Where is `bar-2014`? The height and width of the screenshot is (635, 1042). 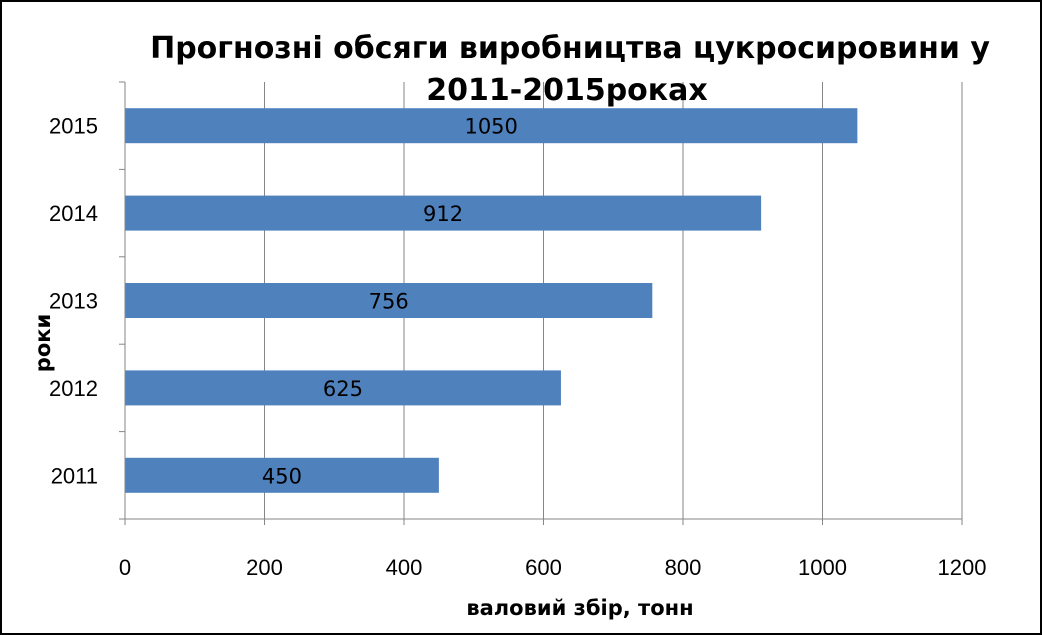
bar-2014 is located at coordinates (443, 213).